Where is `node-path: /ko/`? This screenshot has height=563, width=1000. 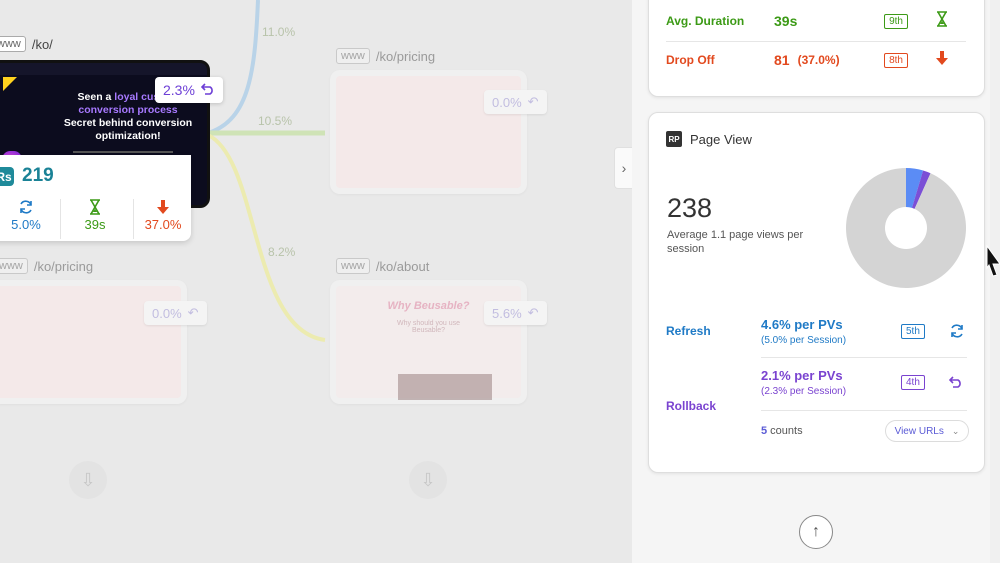
node-path: /ko/ is located at coordinates (42, 44).